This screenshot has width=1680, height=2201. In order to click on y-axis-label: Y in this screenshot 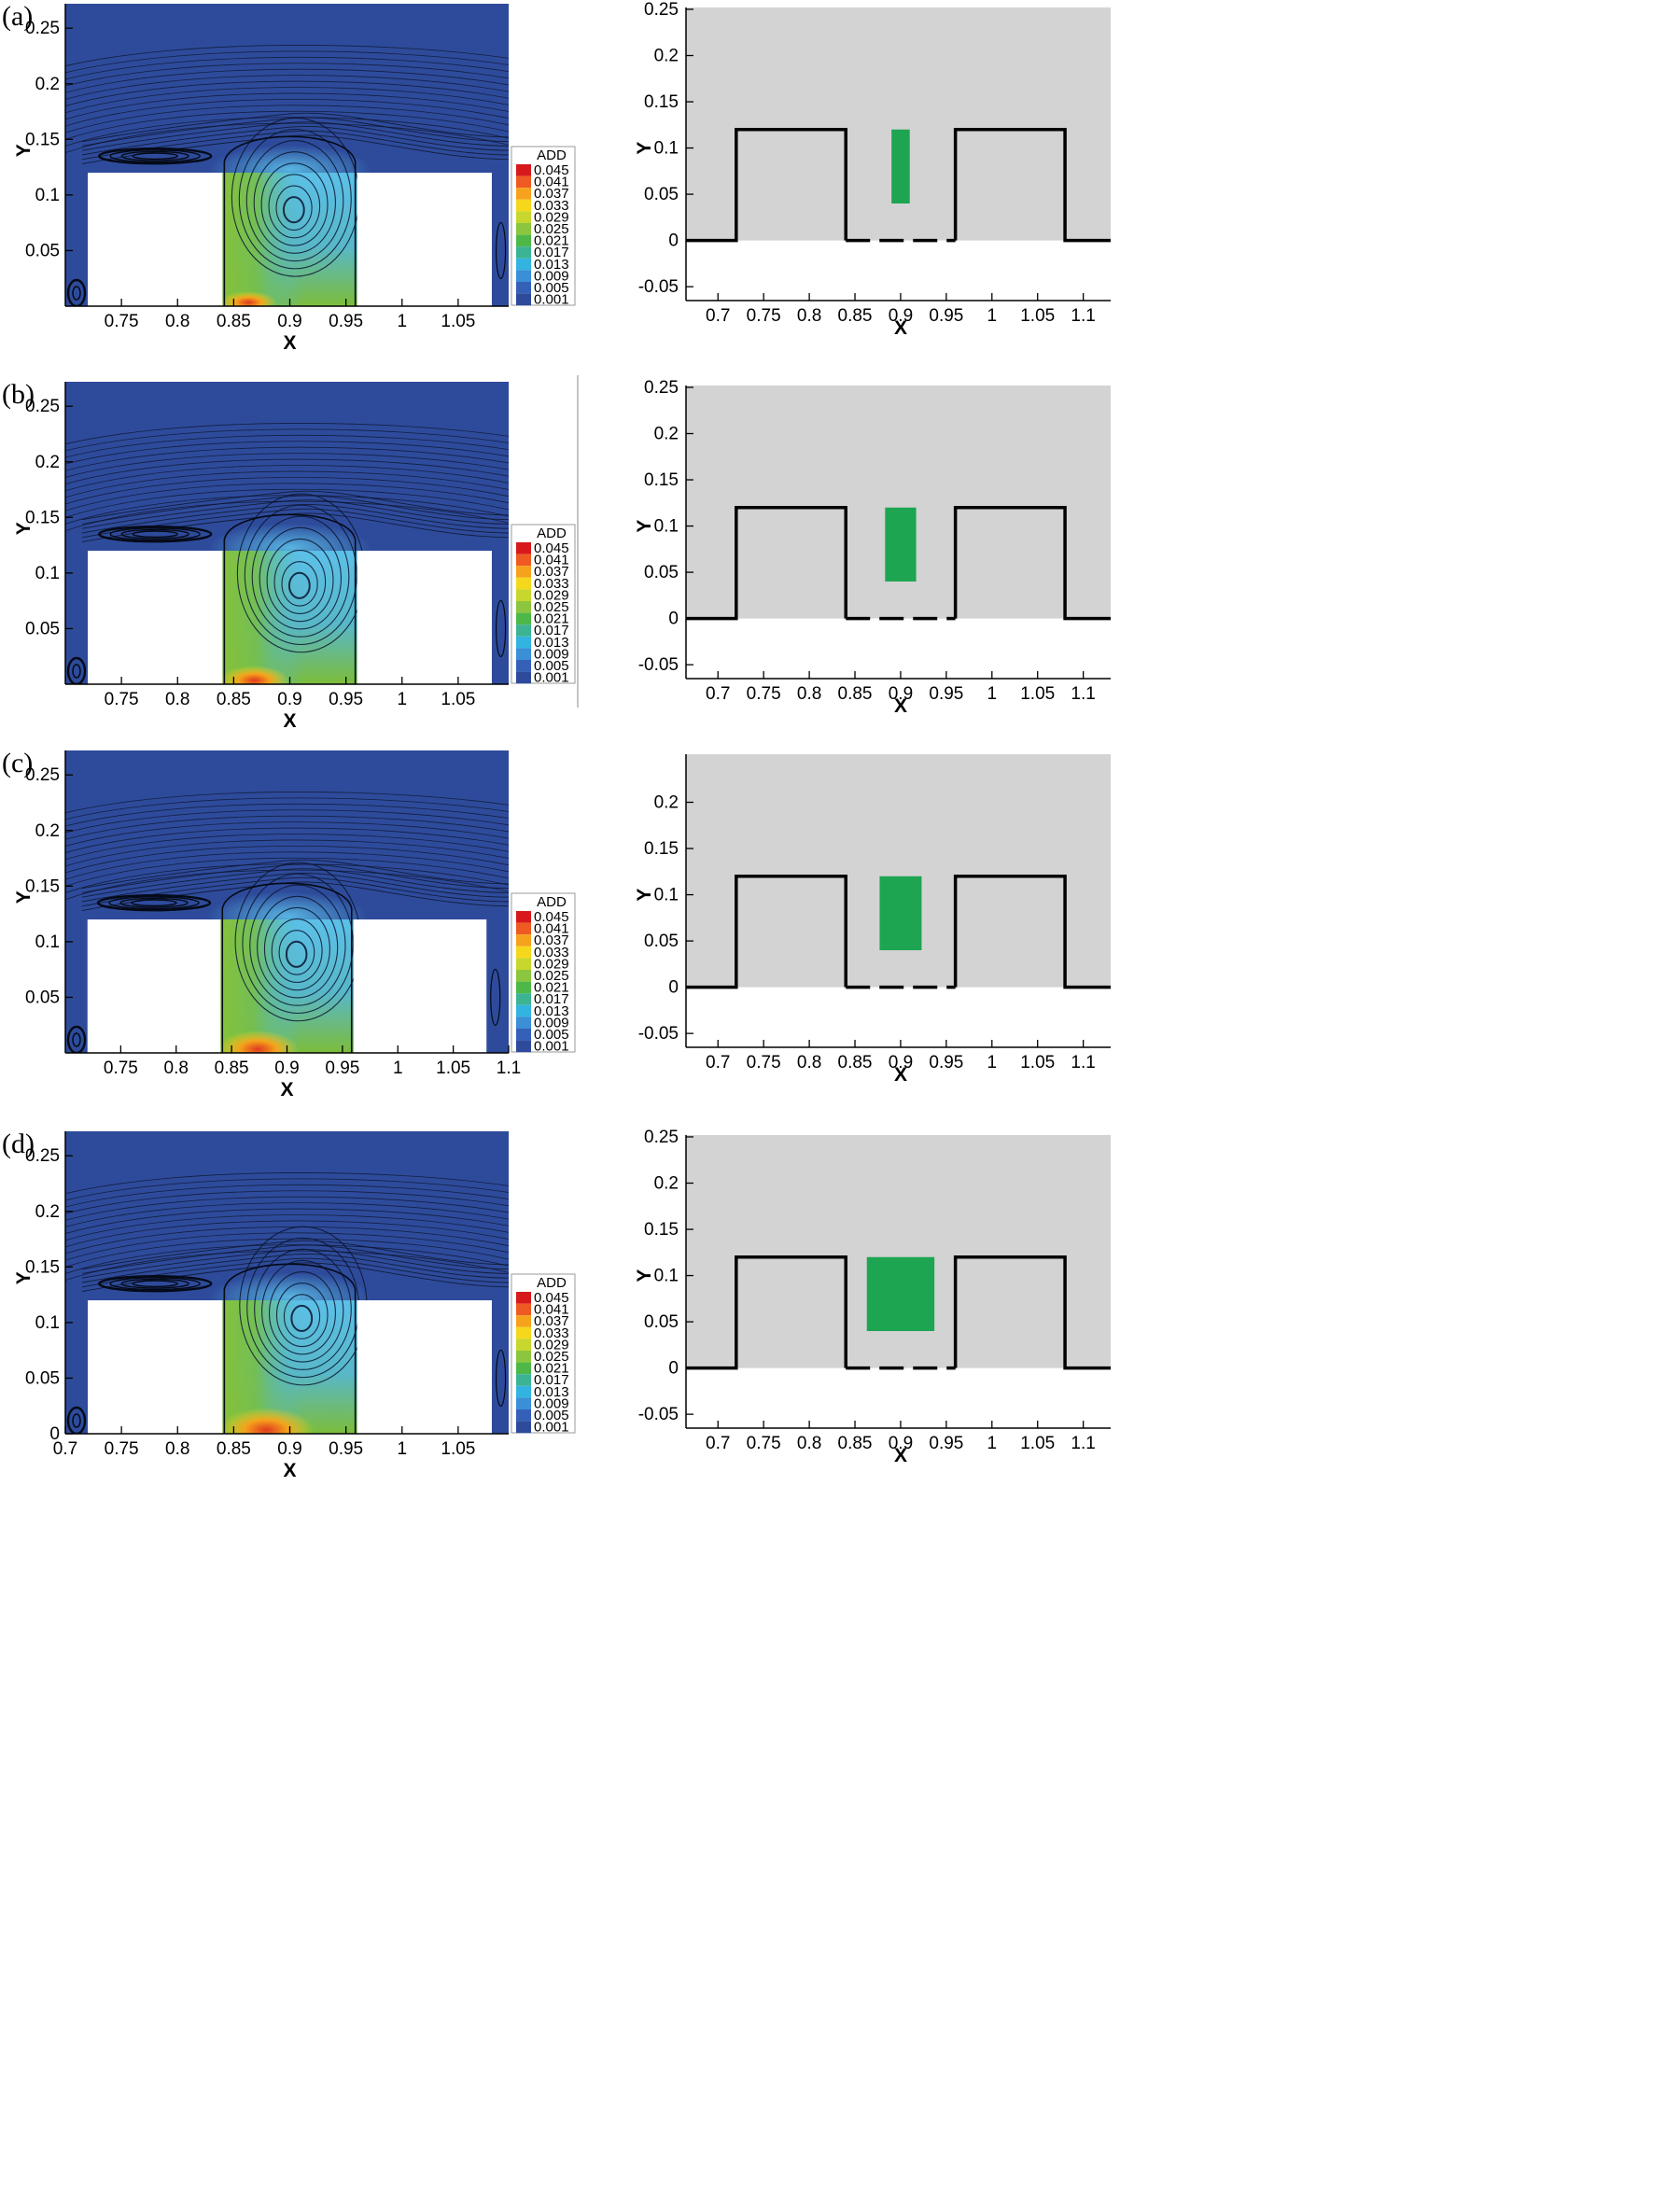, I will do `click(24, 151)`.